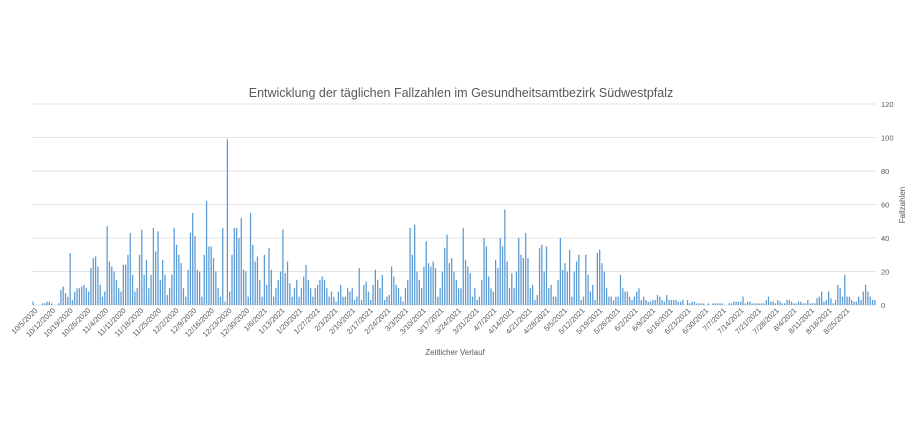 The height and width of the screenshot is (438, 920). What do you see at coordinates (887, 138) in the screenshot?
I see `y-tick-label: 100` at bounding box center [887, 138].